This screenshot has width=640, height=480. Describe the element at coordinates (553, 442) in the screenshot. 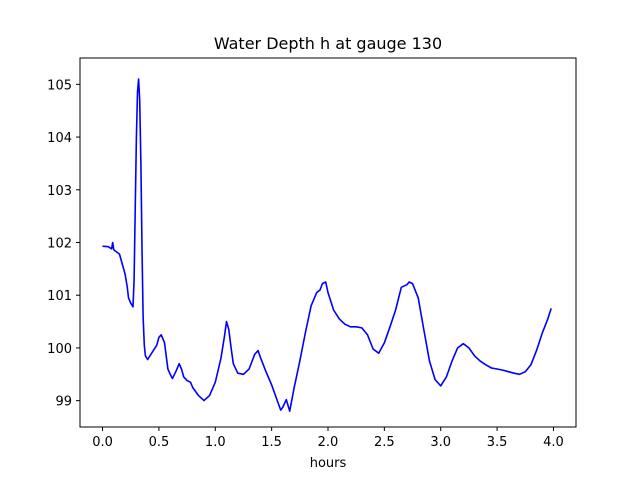

I see `x-tick-label: 4.0` at that location.